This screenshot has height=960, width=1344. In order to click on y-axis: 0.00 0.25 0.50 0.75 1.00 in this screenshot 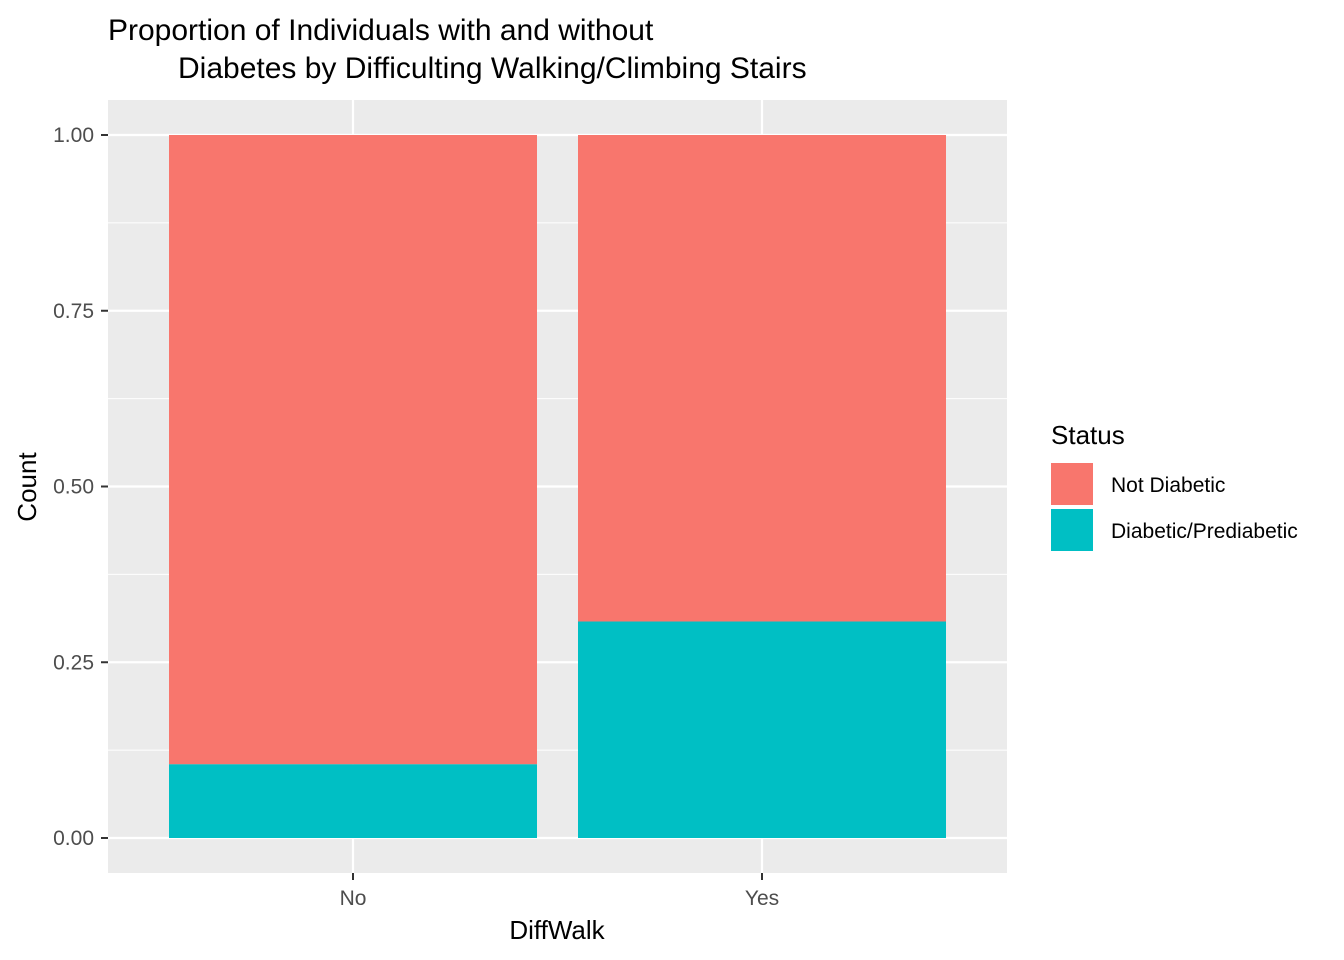, I will do `click(80, 487)`.